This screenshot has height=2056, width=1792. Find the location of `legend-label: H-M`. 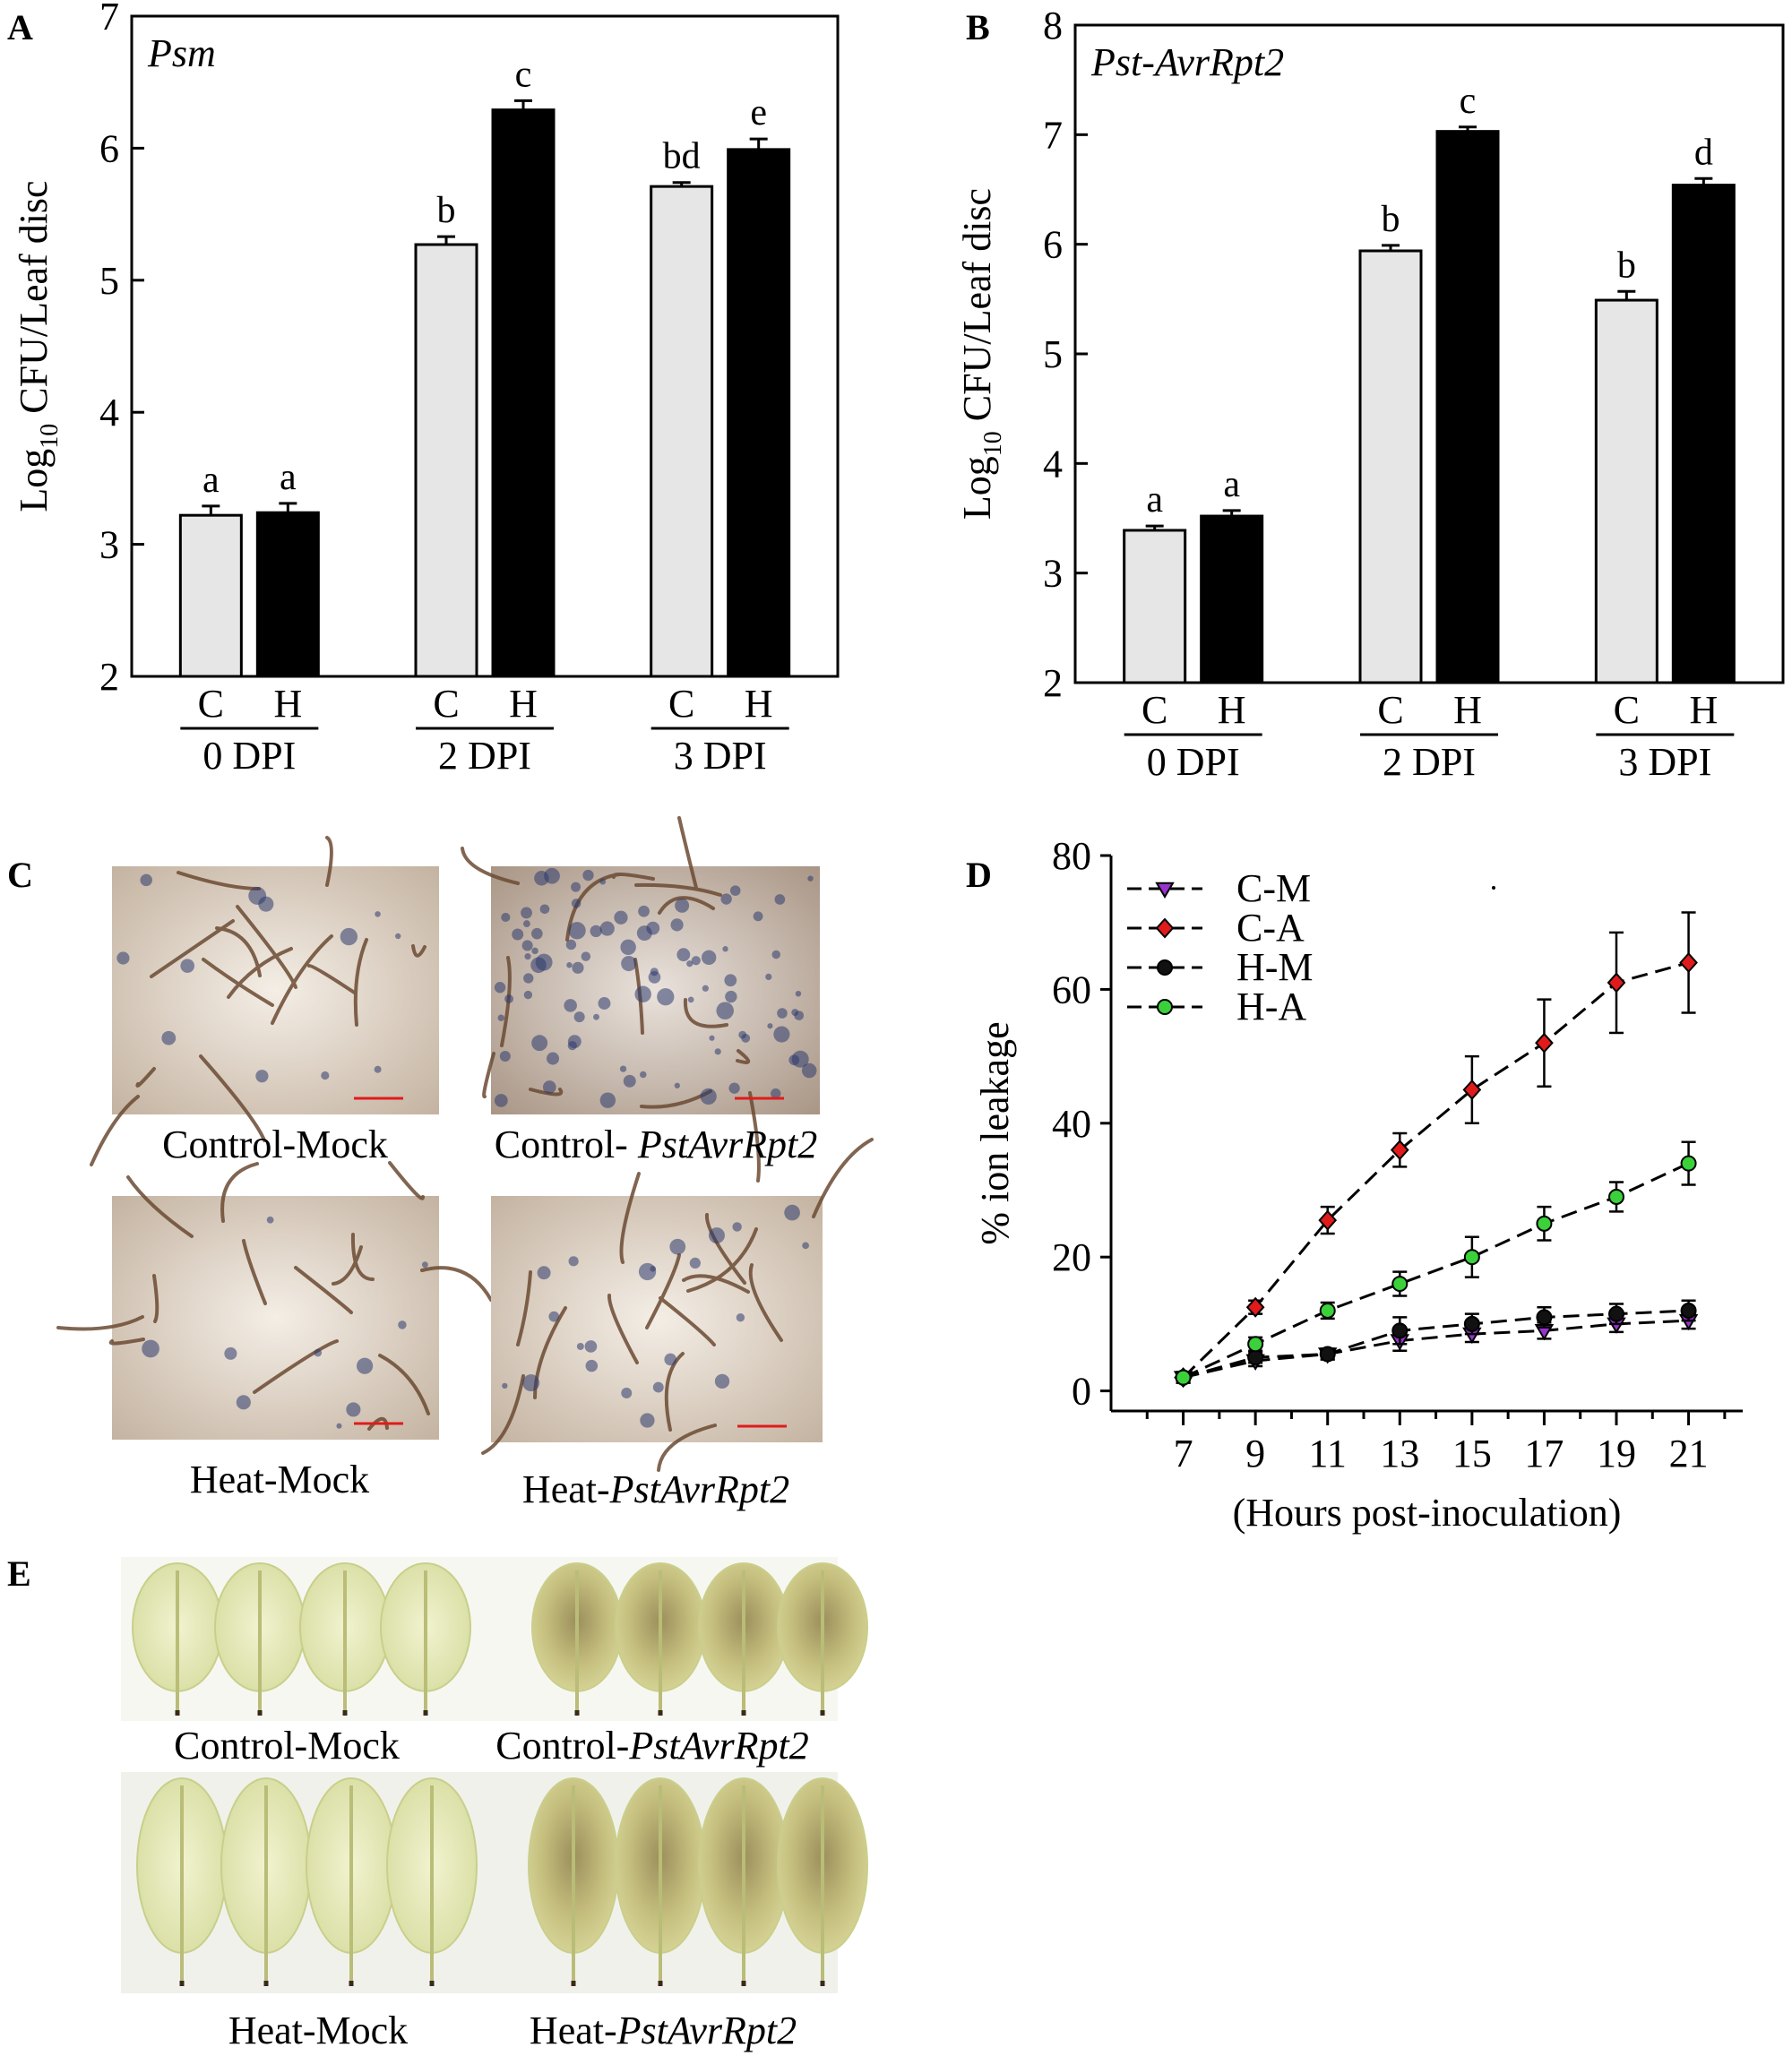

legend-label: H-M is located at coordinates (1275, 967).